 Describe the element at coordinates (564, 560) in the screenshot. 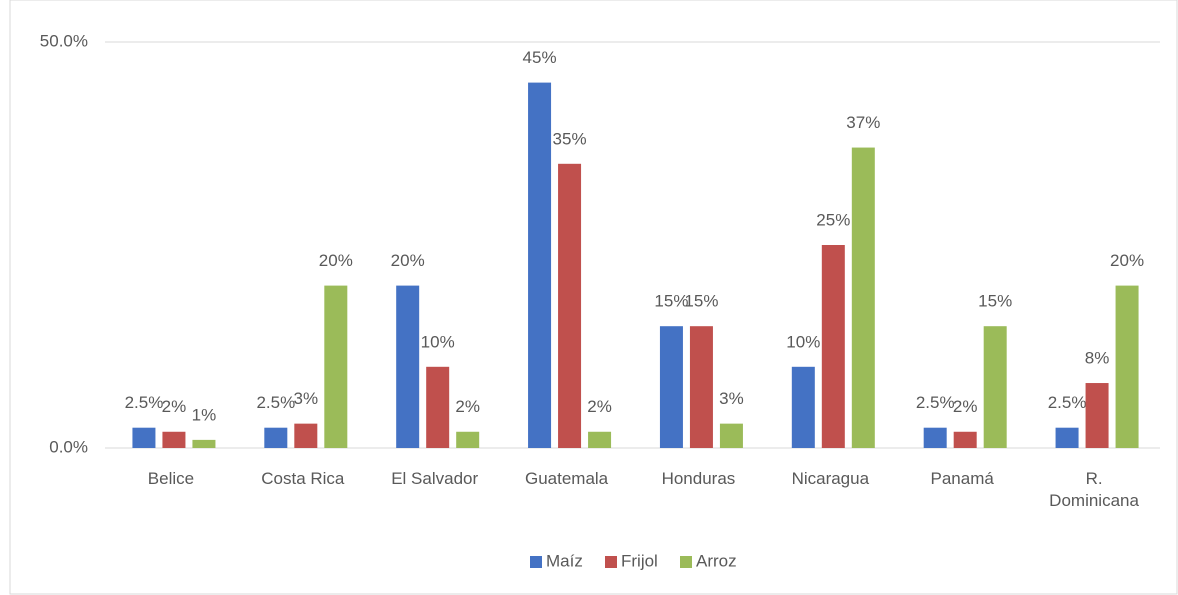

I see `legend-label: Maíz` at that location.